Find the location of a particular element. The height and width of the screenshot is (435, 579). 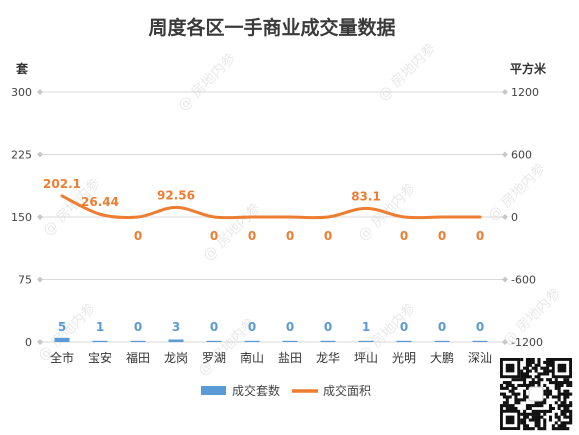

right-tick-label: -1200 is located at coordinates (527, 342).